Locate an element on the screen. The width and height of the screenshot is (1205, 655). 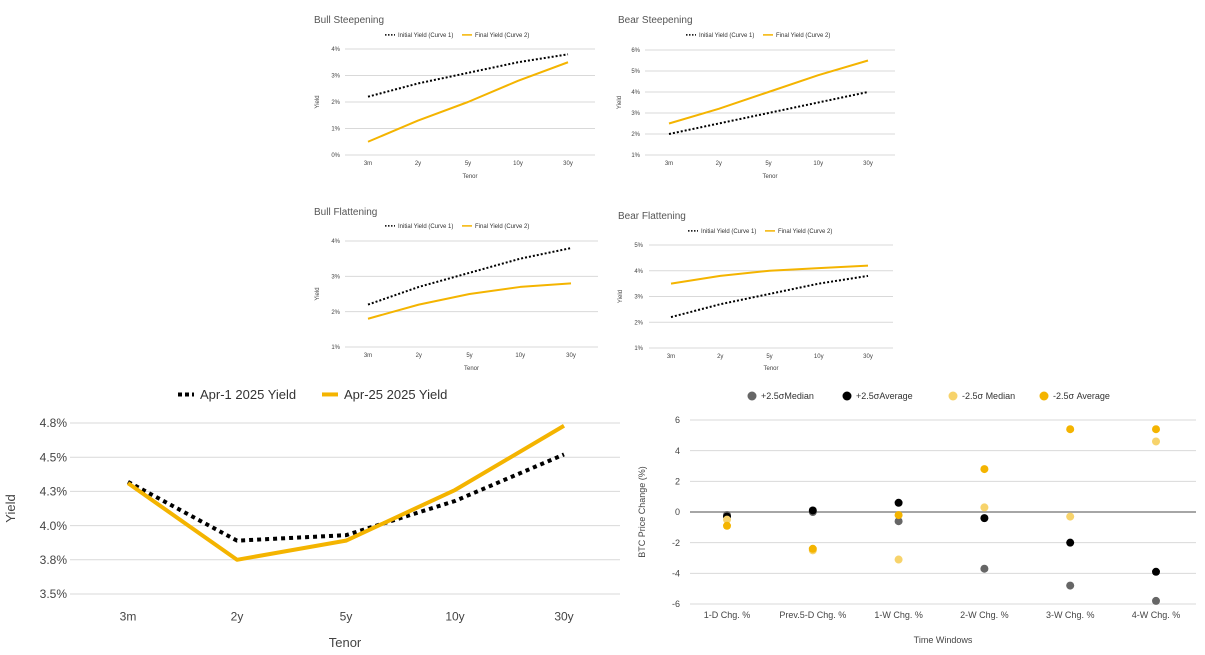
x-tick-label: 4-W Chg. % is located at coordinates (1156, 615).